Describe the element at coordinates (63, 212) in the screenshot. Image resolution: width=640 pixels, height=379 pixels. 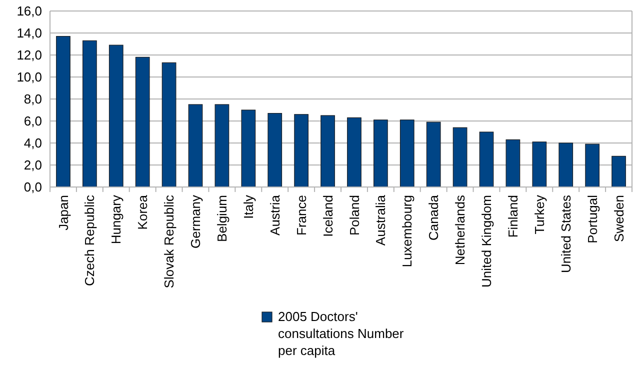
I see `x-tick-label: Japan` at that location.